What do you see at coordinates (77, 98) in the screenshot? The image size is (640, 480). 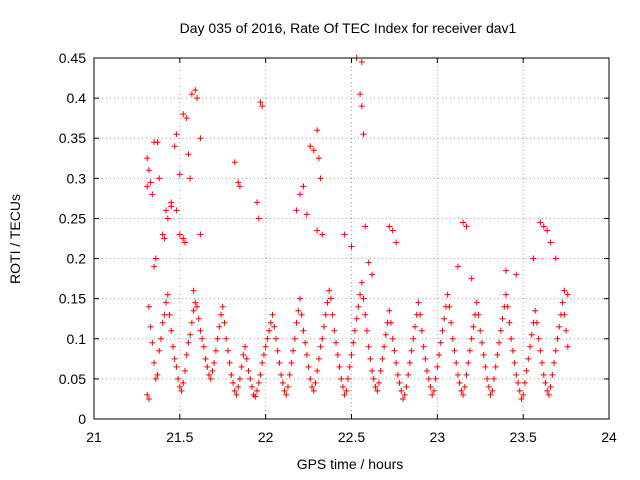 I see `y-tick-label: 0.4` at bounding box center [77, 98].